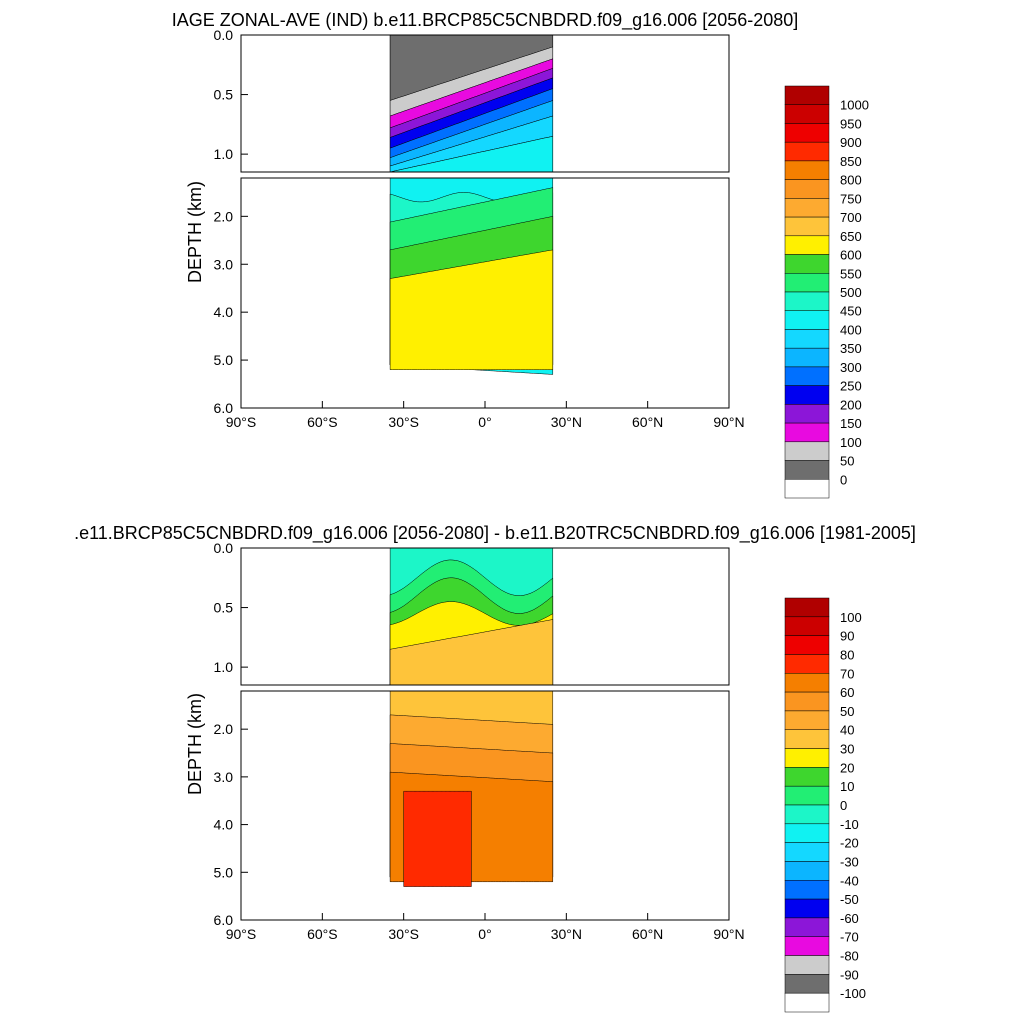 This screenshot has width=1024, height=1029. I want to click on colorbar-label: 850, so click(851, 161).